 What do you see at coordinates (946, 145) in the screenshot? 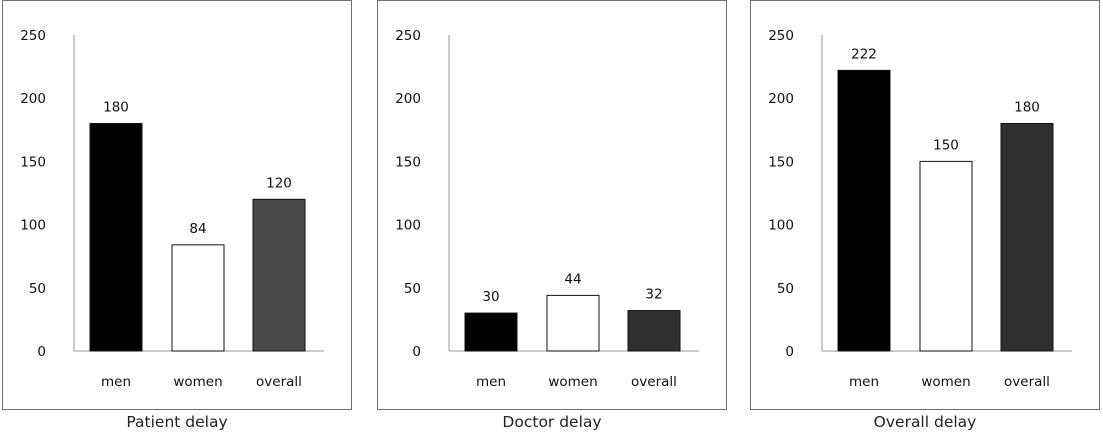
I see `data-label: 150` at bounding box center [946, 145].